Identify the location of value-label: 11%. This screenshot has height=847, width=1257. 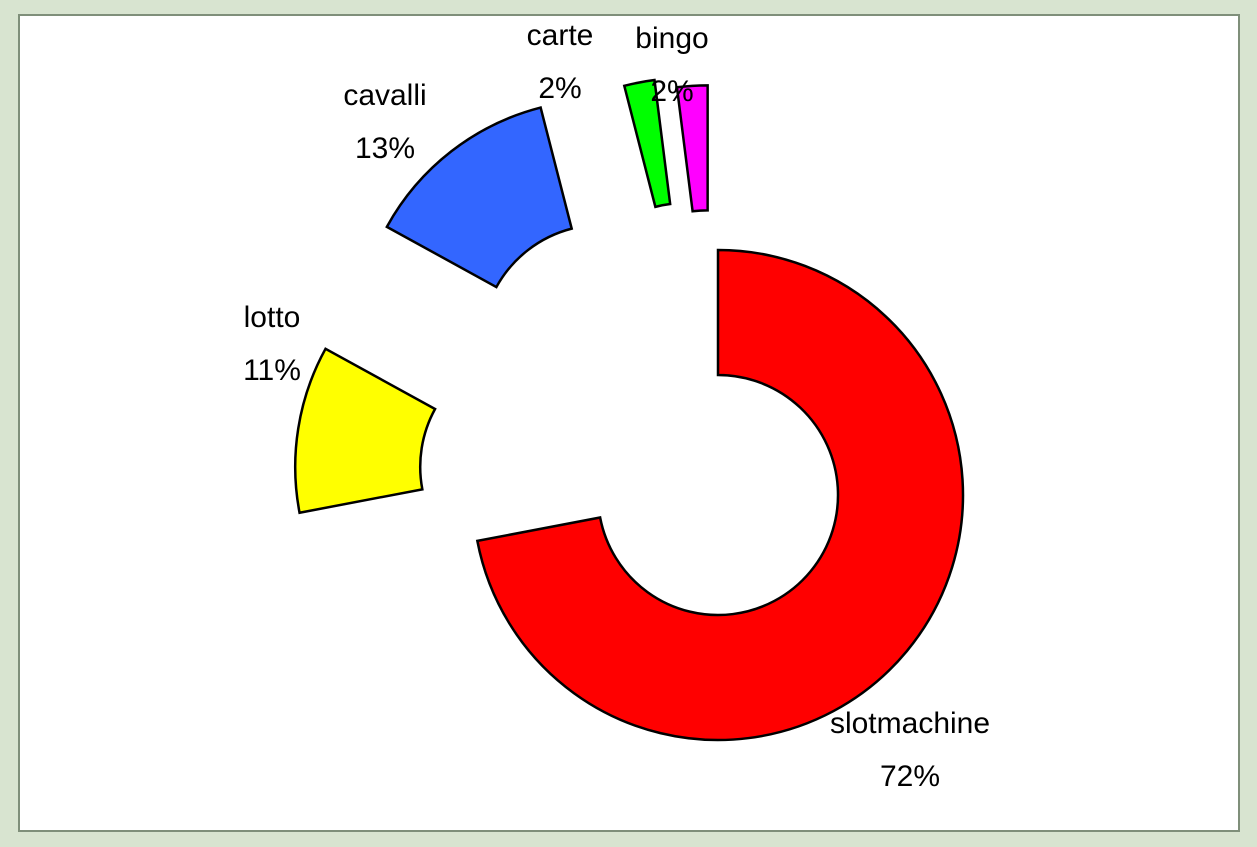
(272, 370).